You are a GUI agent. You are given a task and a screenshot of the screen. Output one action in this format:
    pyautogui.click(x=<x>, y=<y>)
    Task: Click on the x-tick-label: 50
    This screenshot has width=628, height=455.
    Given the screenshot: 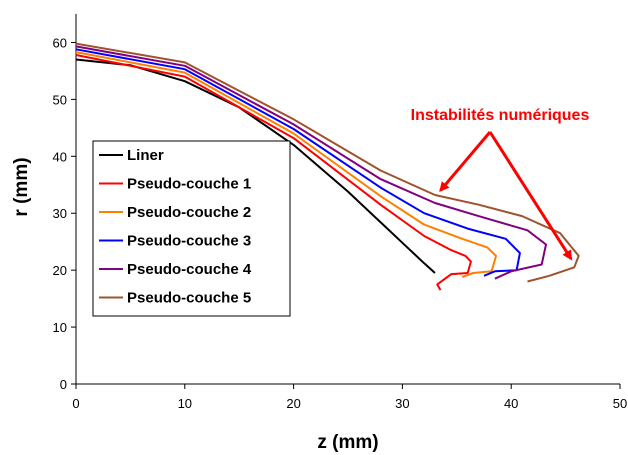 What is the action you would take?
    pyautogui.click(x=620, y=403)
    